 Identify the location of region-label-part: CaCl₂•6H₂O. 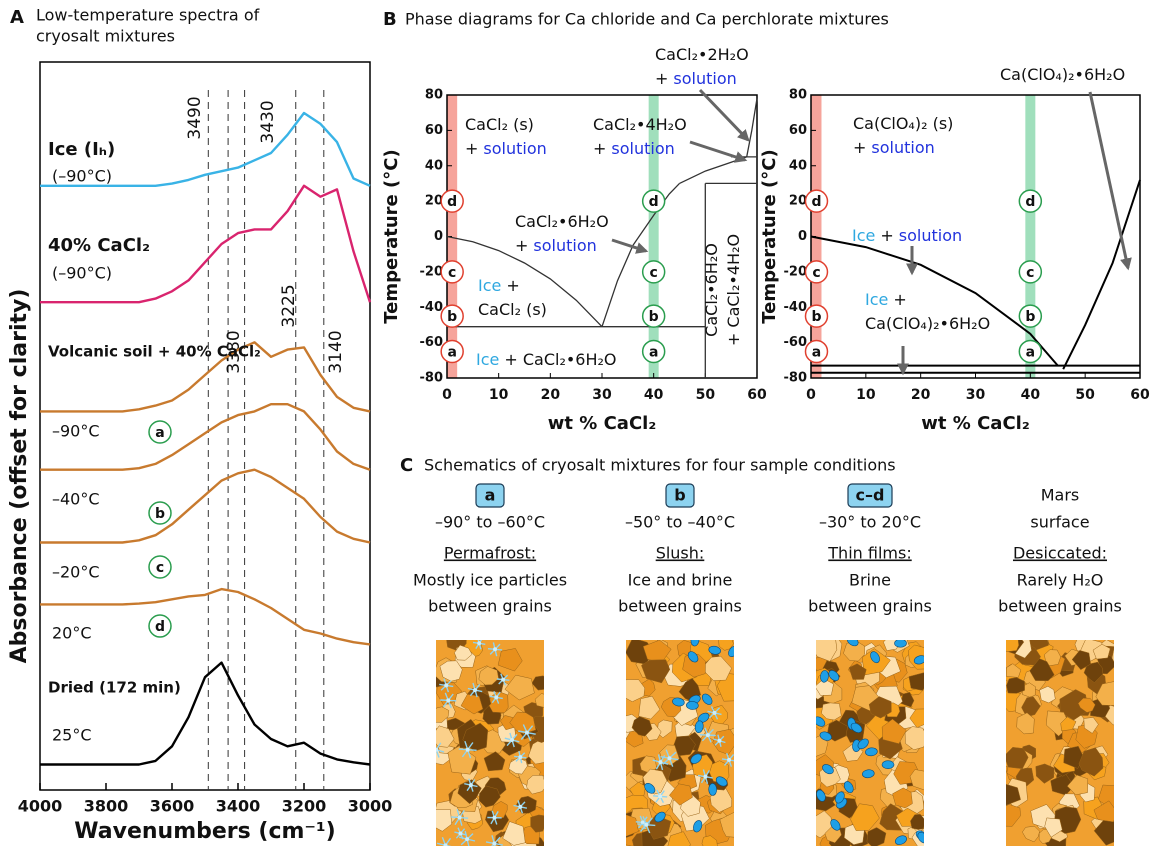
(562, 221).